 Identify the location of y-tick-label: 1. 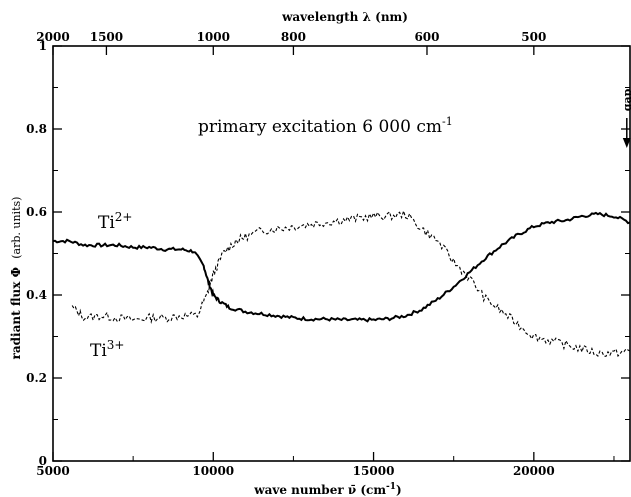
(43, 46).